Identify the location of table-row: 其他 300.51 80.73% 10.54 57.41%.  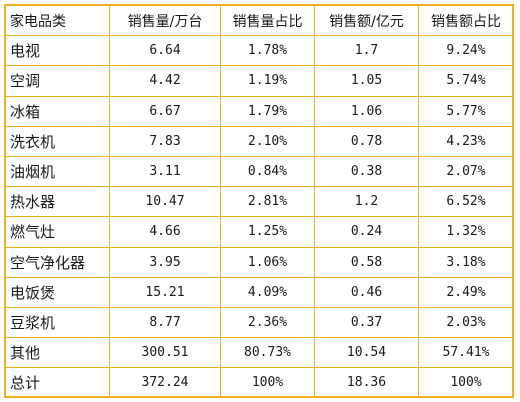
(259, 353).